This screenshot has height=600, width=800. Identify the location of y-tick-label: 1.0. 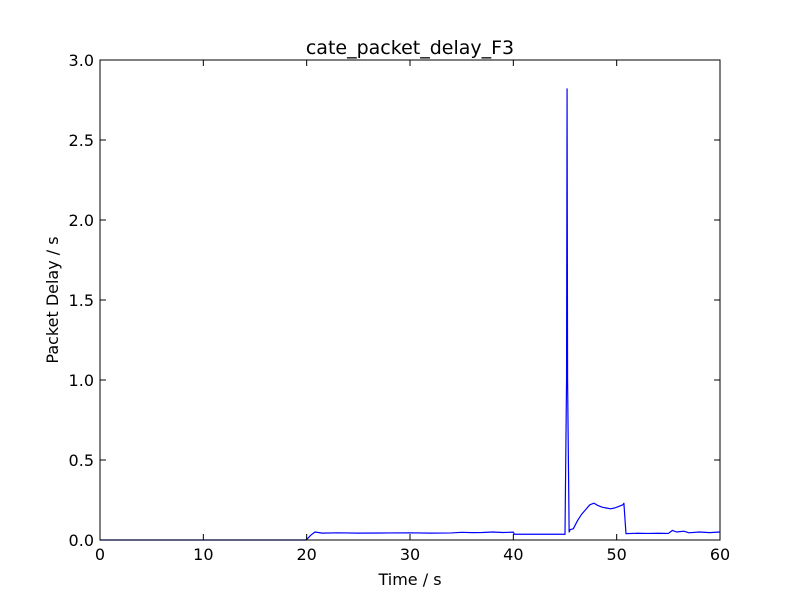
(81, 380).